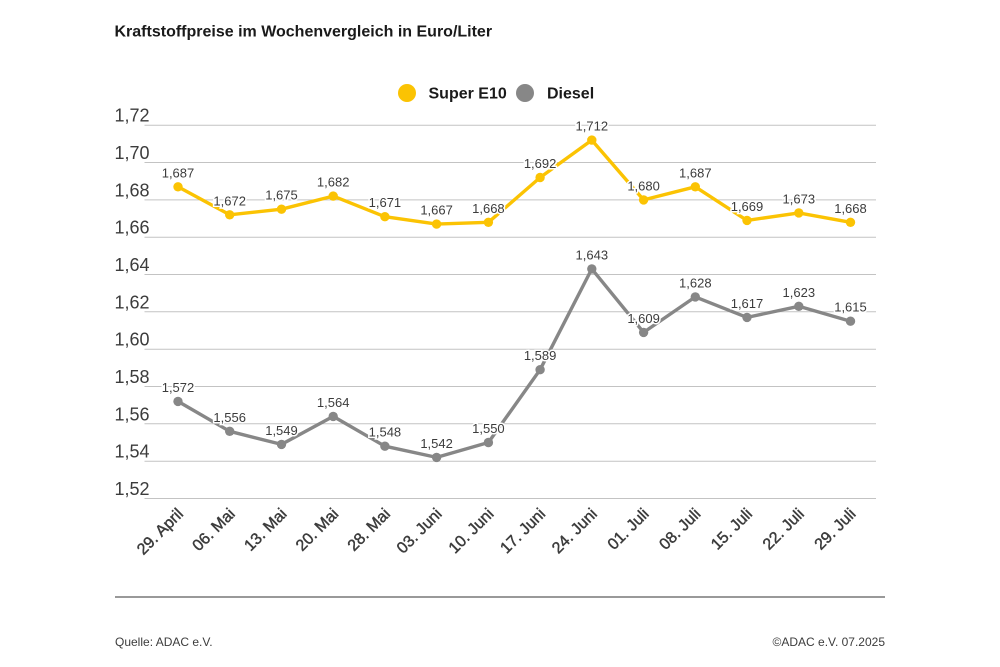  What do you see at coordinates (333, 182) in the screenshot?
I see `svg-text: 1,682` at bounding box center [333, 182].